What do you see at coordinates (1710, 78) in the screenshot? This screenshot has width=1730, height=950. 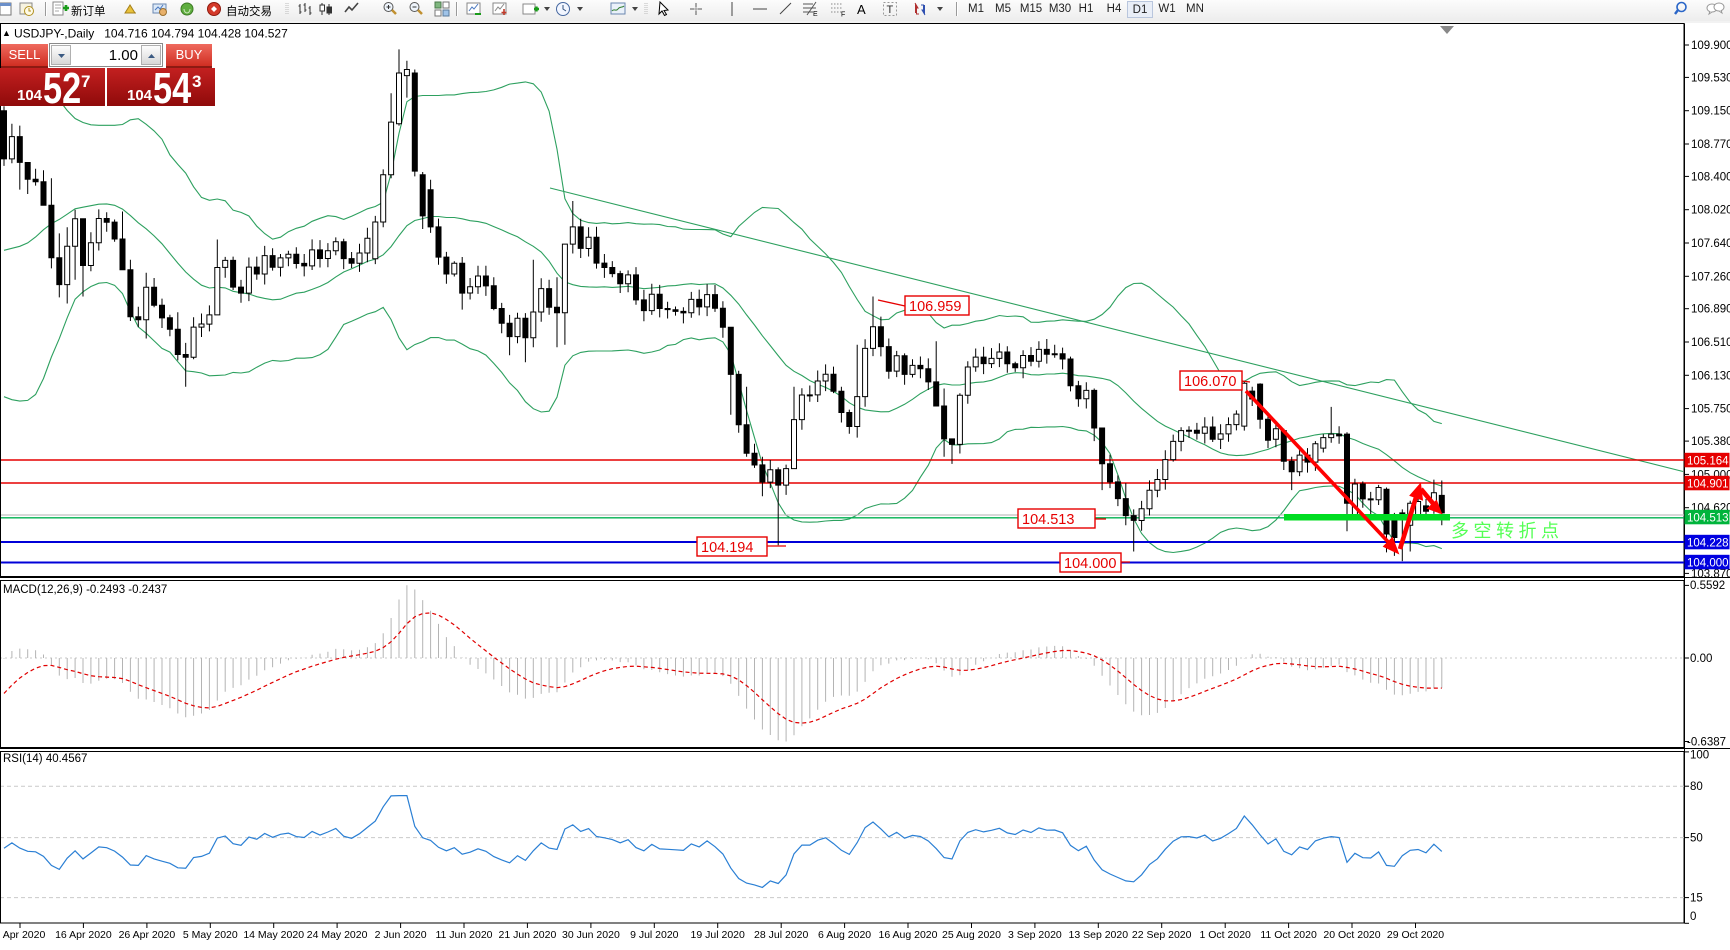 I see `svg-text: 109.530` at bounding box center [1710, 78].